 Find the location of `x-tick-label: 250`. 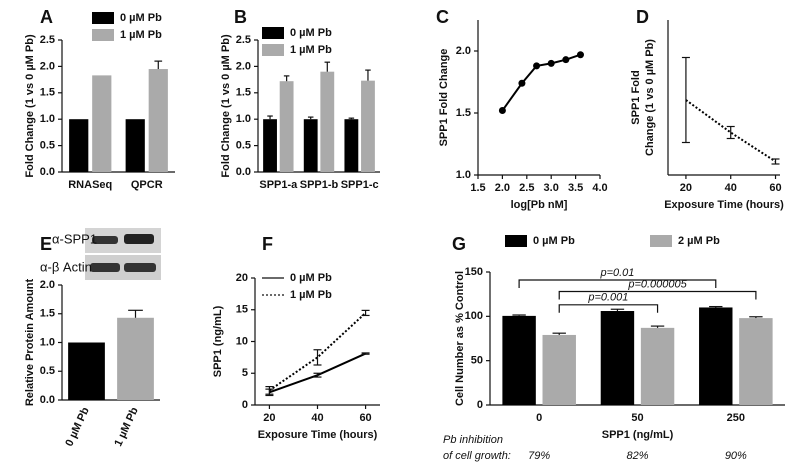

x-tick-label: 250 is located at coordinates (736, 418).